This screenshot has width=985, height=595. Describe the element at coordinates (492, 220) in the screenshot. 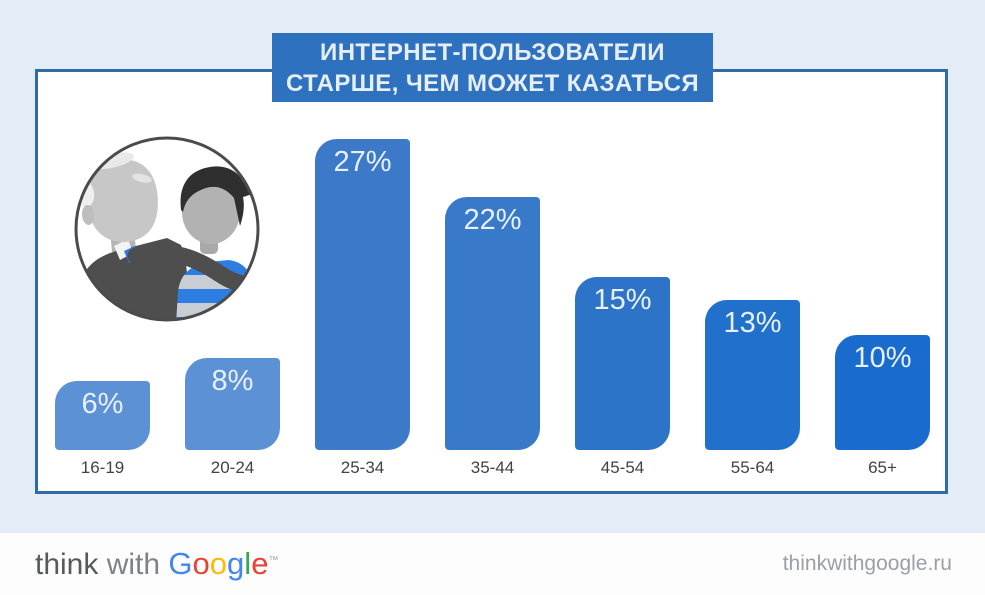

I see `bar-value-label: 22%` at that location.